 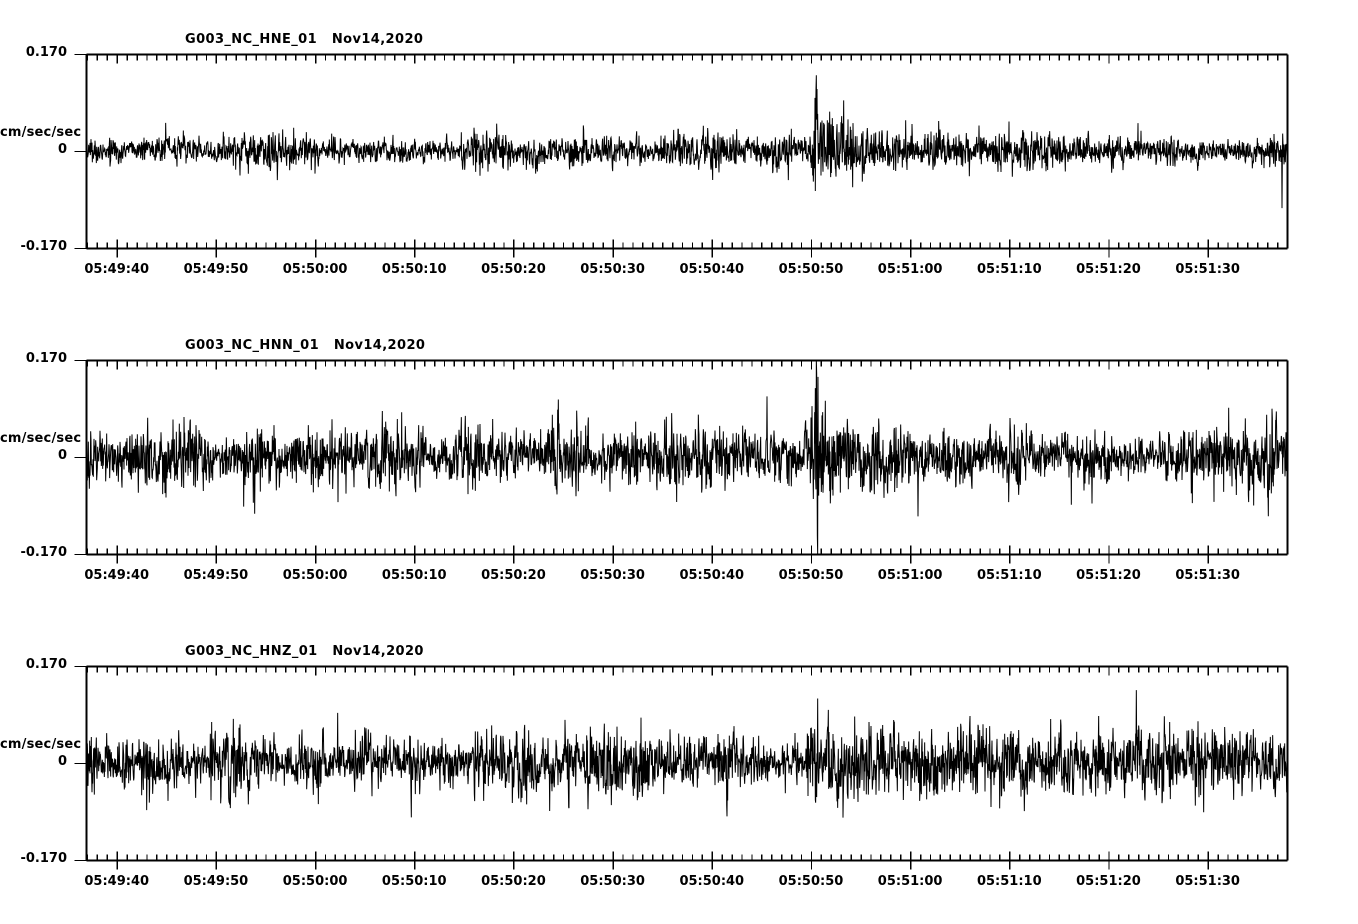 What do you see at coordinates (41, 438) in the screenshot?
I see `y-axis-unit-label-hnn: cm/sec/sec` at bounding box center [41, 438].